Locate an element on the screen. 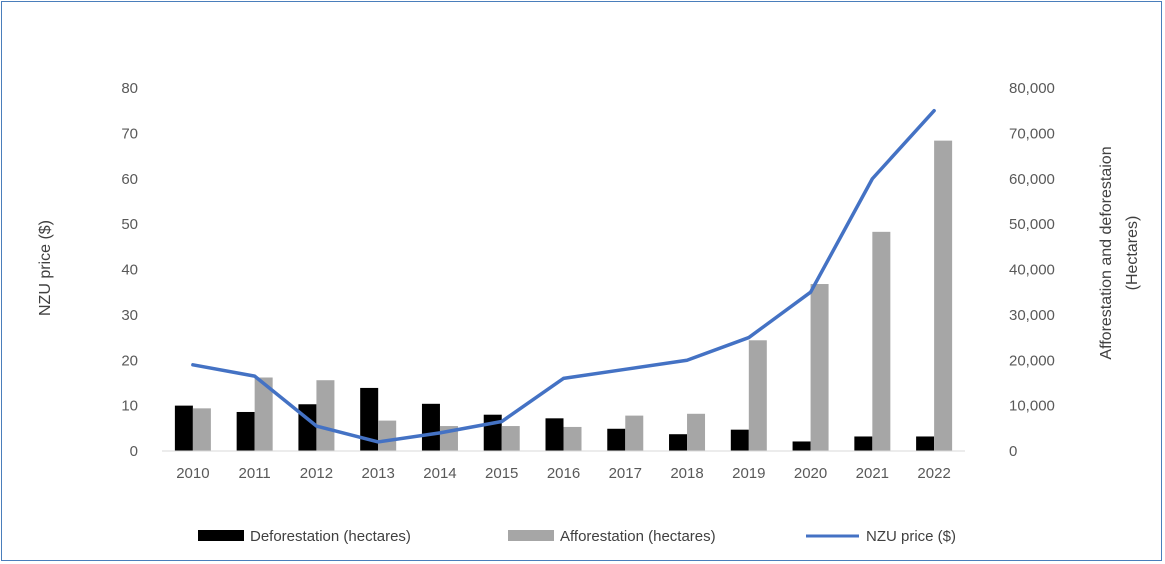  right-axis-tick-label: 50,000 is located at coordinates (1032, 224).